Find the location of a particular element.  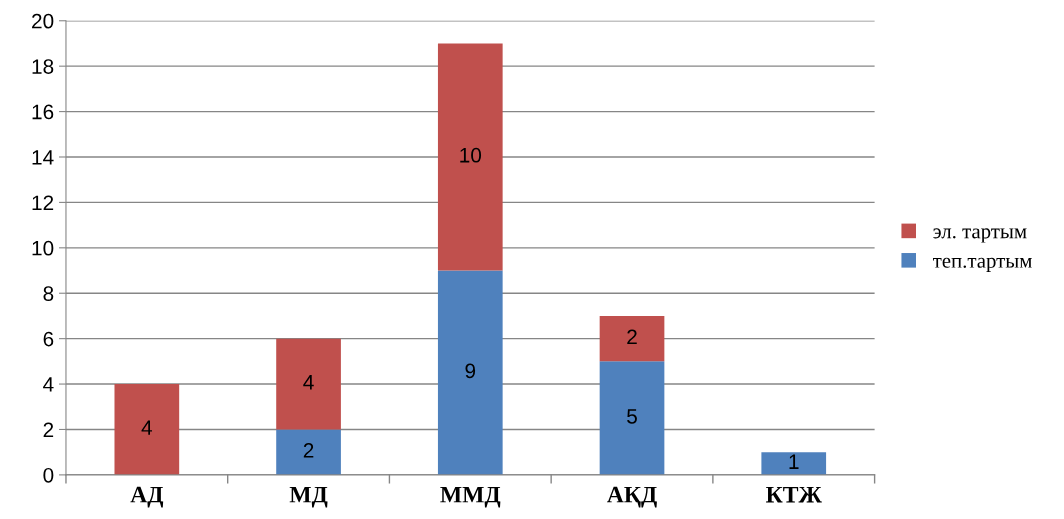

data-label: 1 is located at coordinates (794, 461).